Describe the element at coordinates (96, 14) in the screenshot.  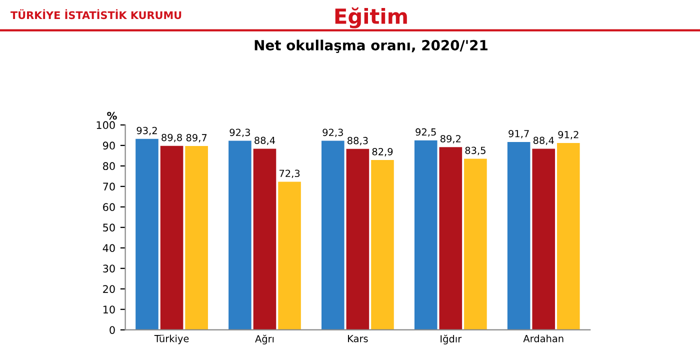
I see `text: TÜRKİYE İSTATİSTİK KURUMU` at that location.